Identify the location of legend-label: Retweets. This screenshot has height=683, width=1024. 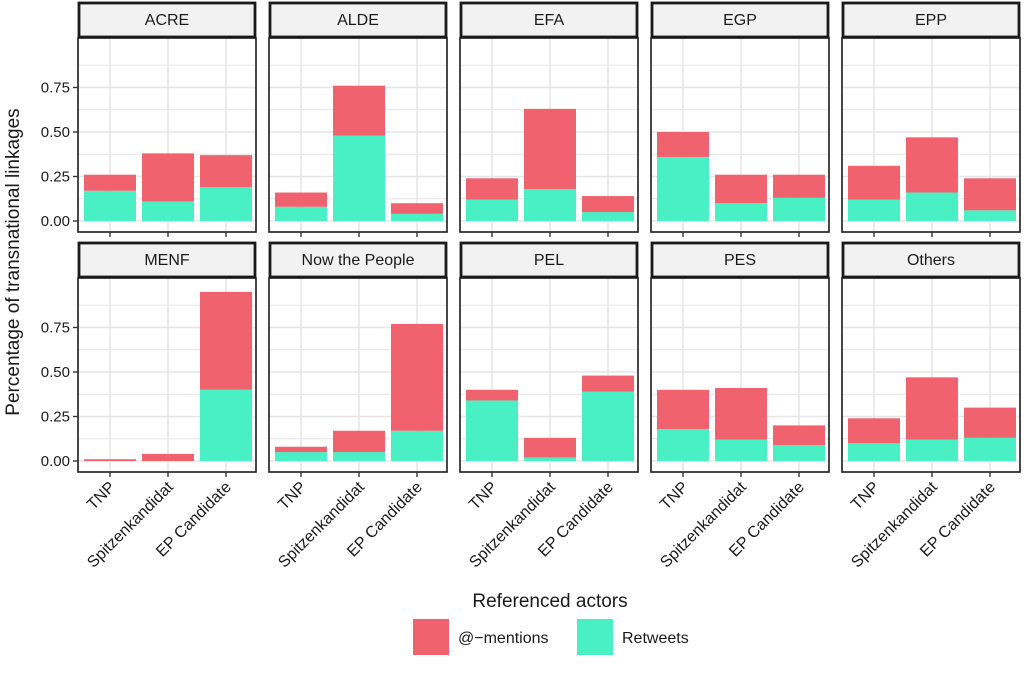
(655, 638).